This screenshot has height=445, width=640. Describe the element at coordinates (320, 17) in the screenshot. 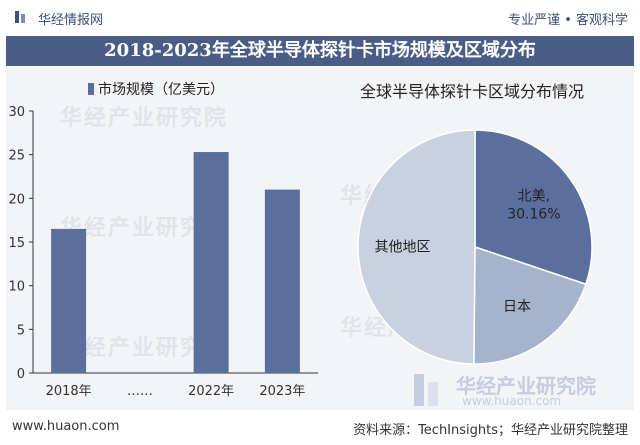

I see `top-bar: 华经情报网 专业严谨 • 客观科学` at that location.